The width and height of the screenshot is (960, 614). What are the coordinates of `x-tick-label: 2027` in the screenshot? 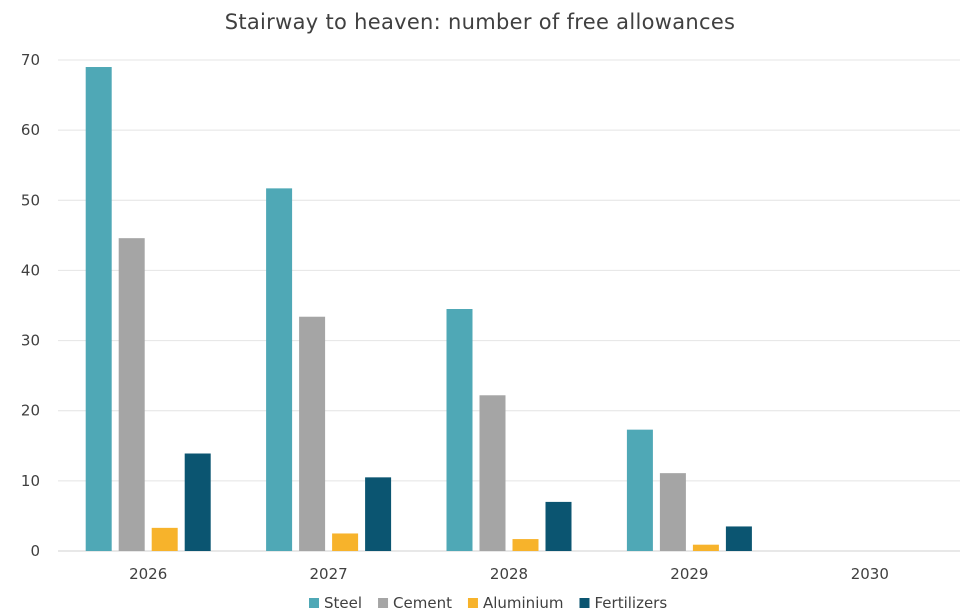 It's located at (329, 574).